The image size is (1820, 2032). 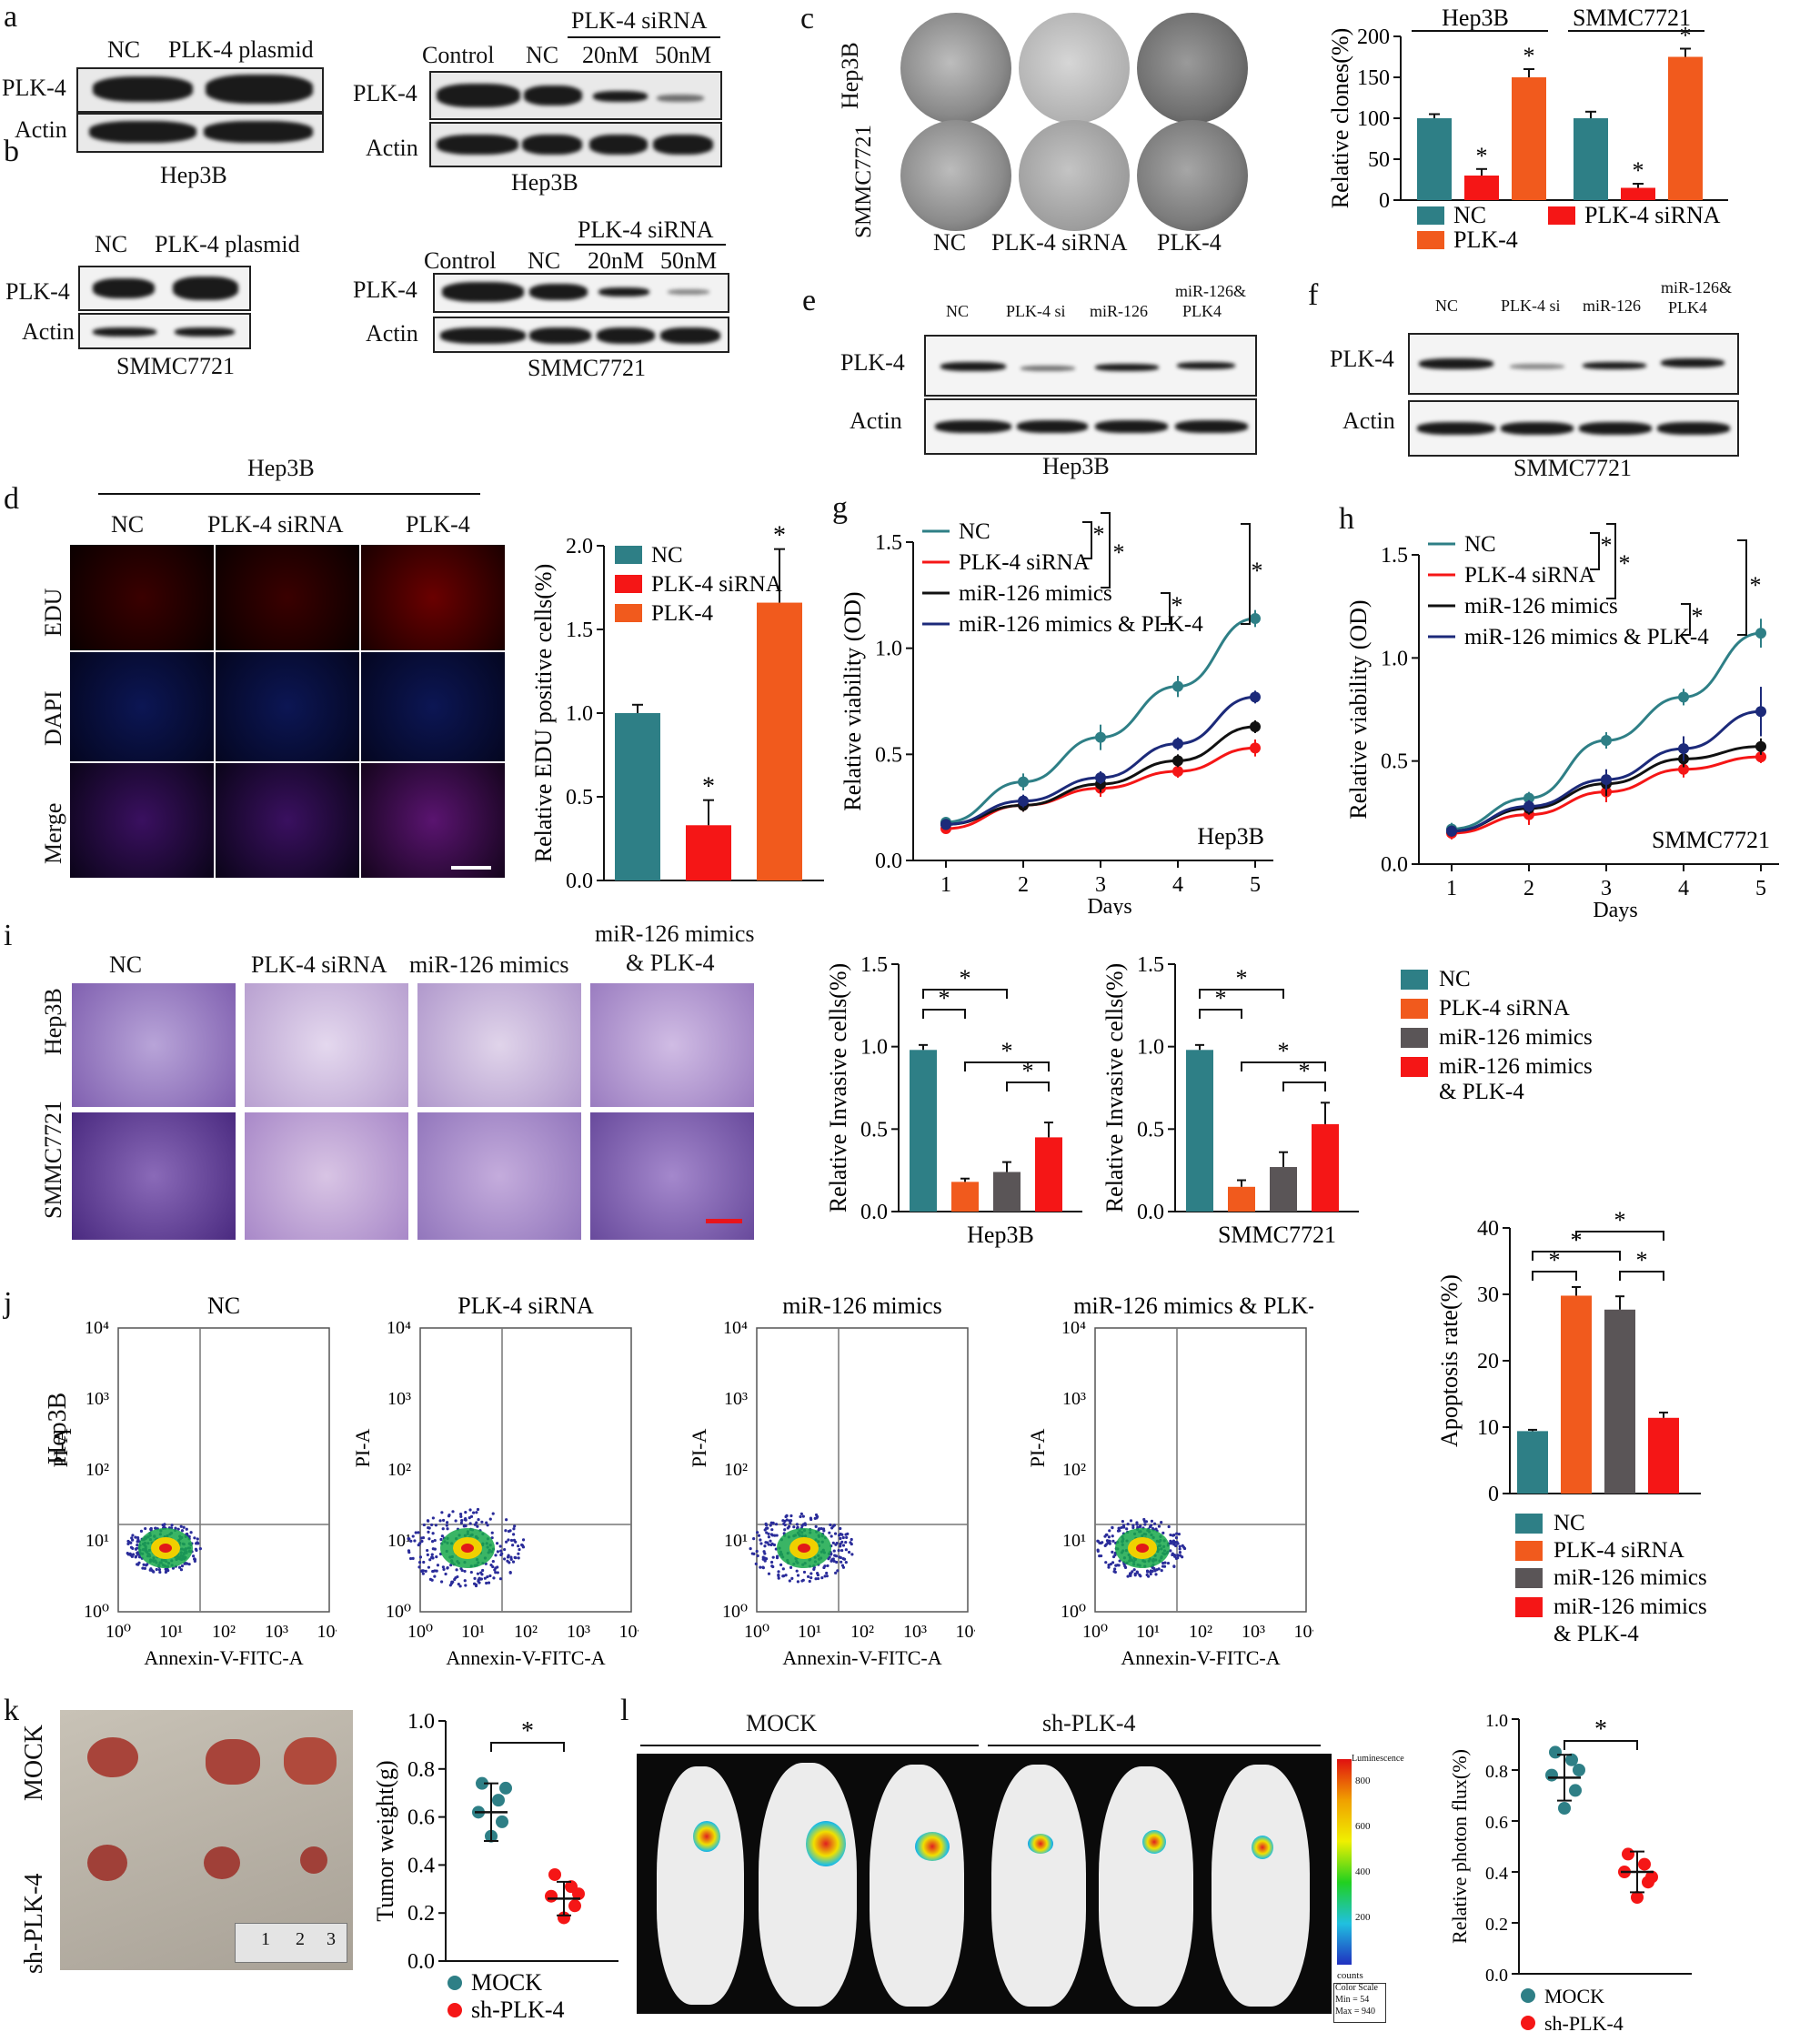 I want to click on lane-label: NC, so click(x=1447, y=306).